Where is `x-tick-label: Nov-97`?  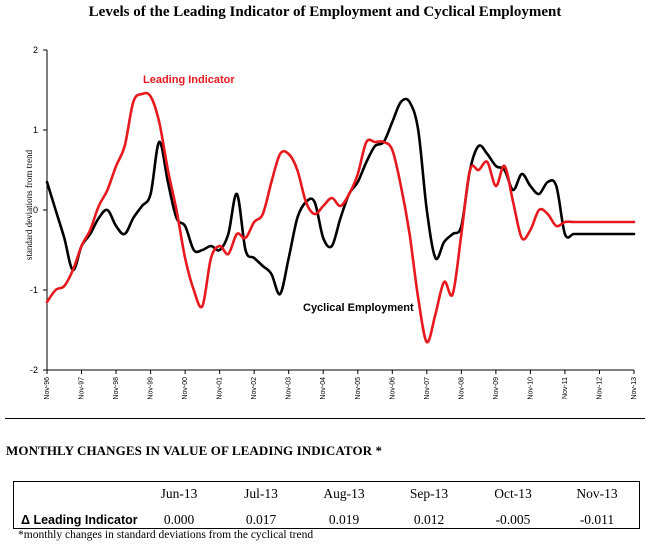
x-tick-label: Nov-97 is located at coordinates (82, 388).